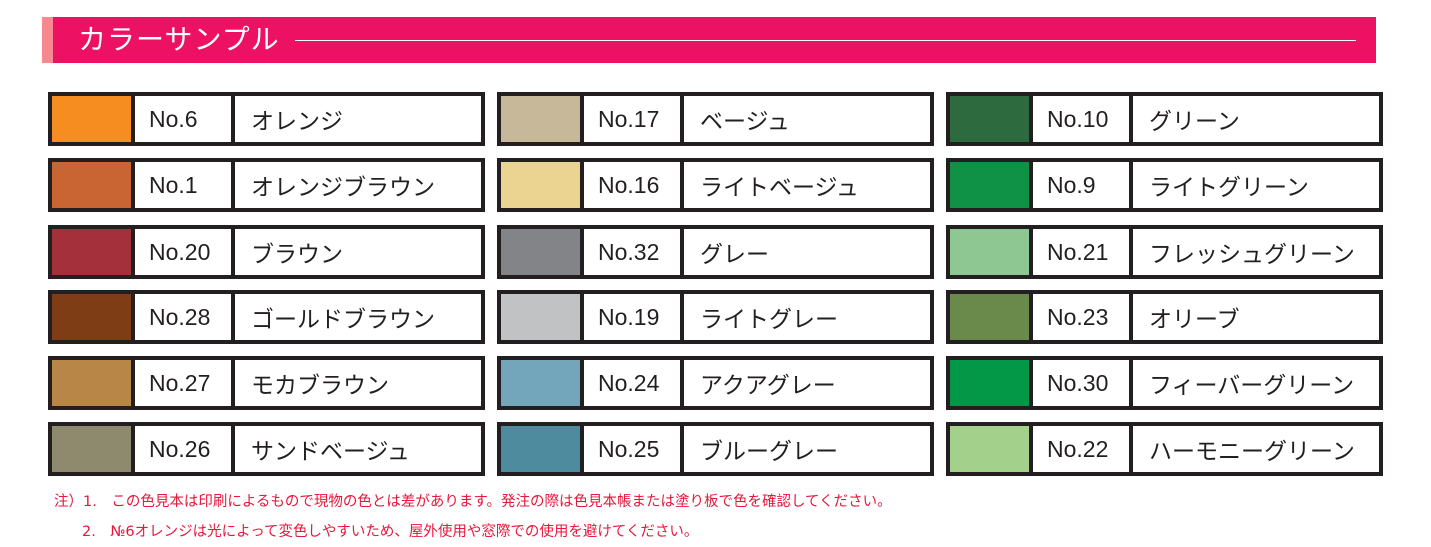 Image resolution: width=1431 pixels, height=547 pixels. Describe the element at coordinates (1252, 255) in the screenshot. I see `color-name: フレッシュグリーン` at that location.